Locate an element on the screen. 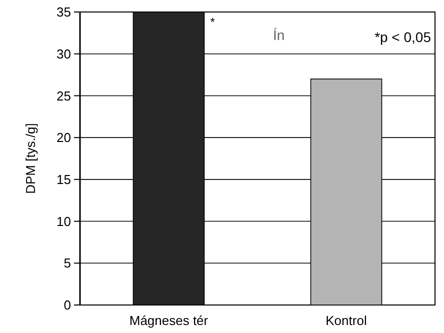 The height and width of the screenshot is (333, 444). annotation: * is located at coordinates (213, 22).